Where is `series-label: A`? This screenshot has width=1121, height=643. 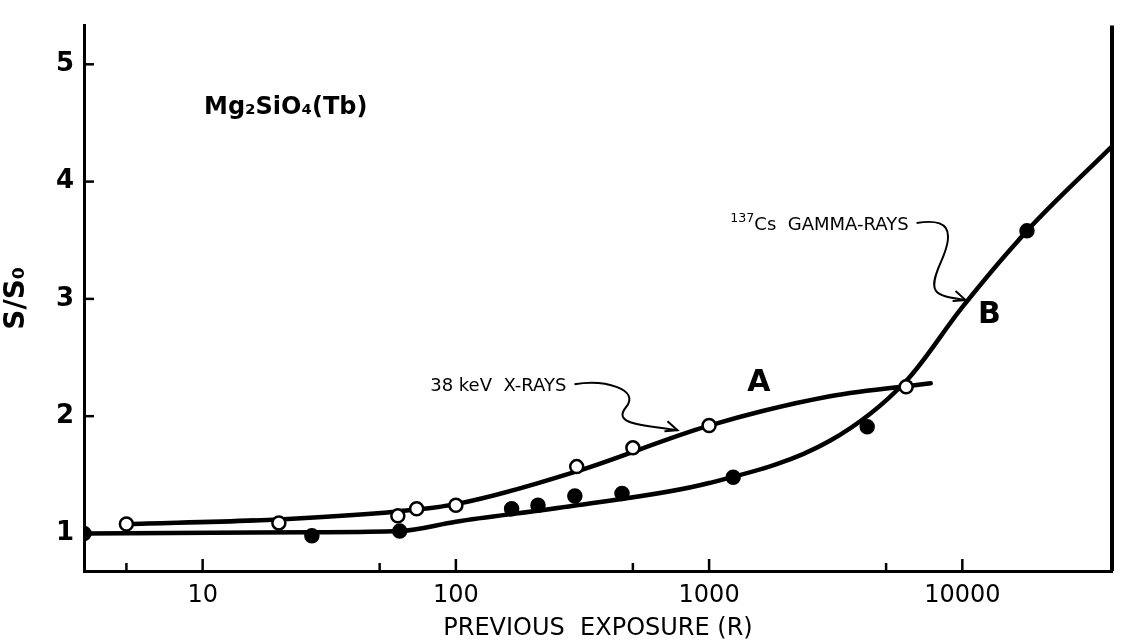
series-label: A is located at coordinates (759, 381).